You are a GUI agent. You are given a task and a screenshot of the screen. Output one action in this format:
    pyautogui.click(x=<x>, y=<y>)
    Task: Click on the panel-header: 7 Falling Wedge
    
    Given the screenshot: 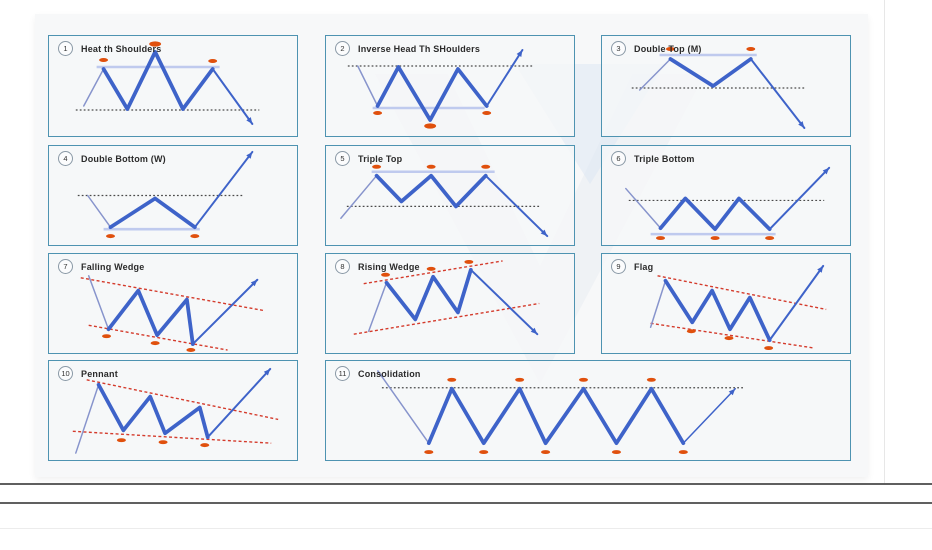 What is the action you would take?
    pyautogui.click(x=101, y=266)
    